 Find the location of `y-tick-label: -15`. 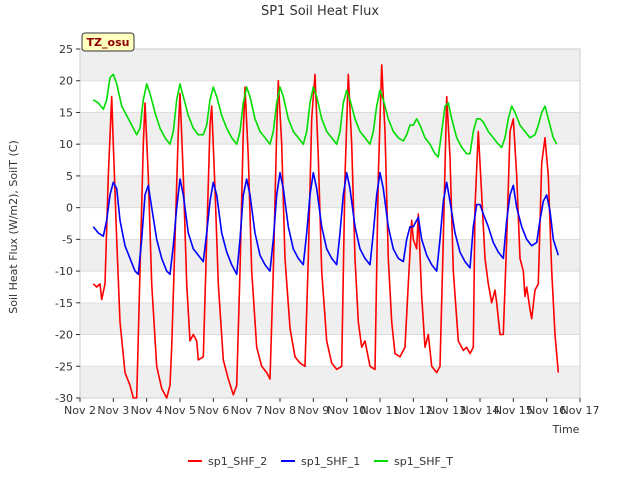

y-tick-label: -15 is located at coordinates (64, 303).